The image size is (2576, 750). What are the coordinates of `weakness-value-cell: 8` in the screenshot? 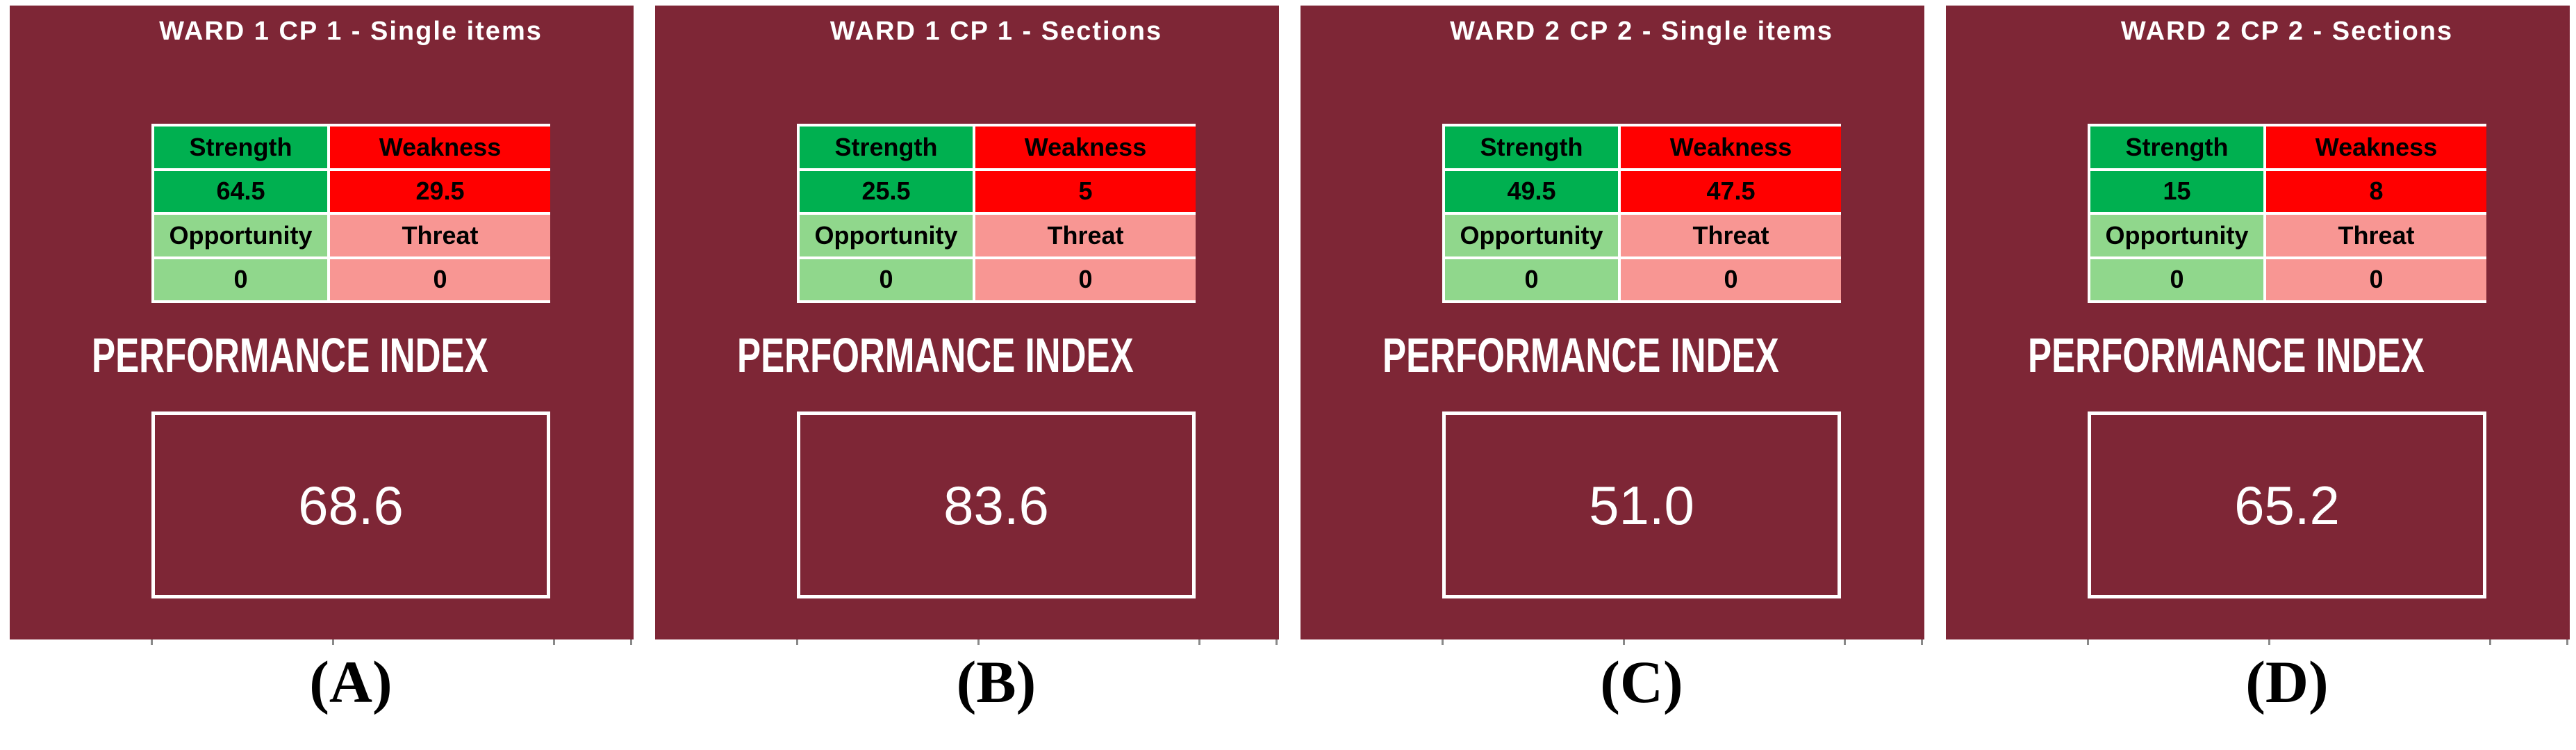 It's located at (2376, 191).